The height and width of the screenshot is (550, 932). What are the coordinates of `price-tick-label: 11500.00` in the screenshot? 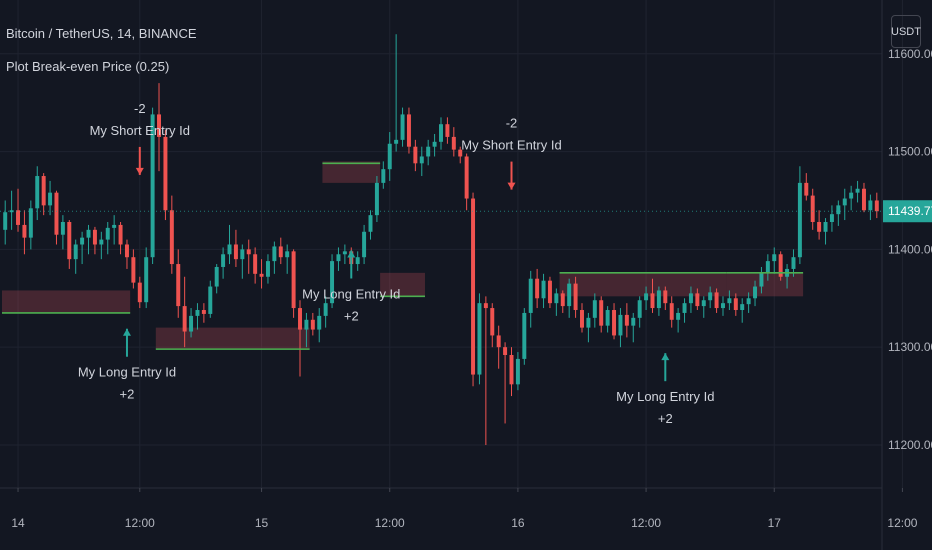 It's located at (910, 152).